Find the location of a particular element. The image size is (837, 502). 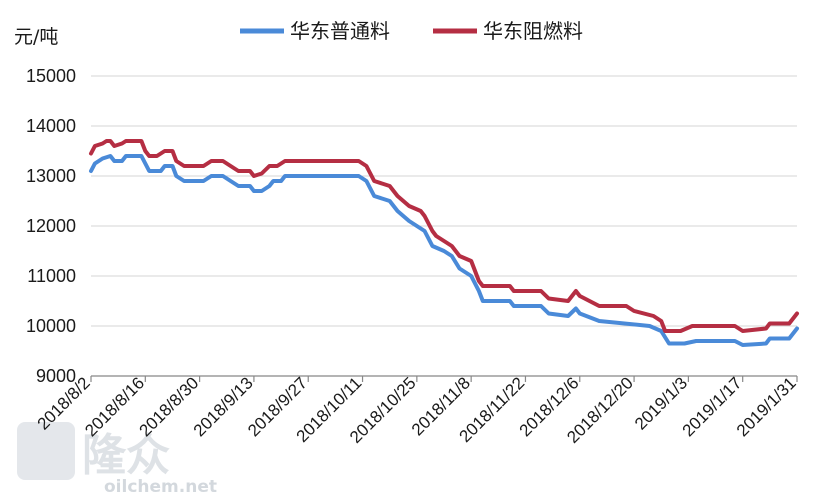

y-axis-ticks: 9000 10000 11000 12000 13000 14000 15000 is located at coordinates (51, 226).